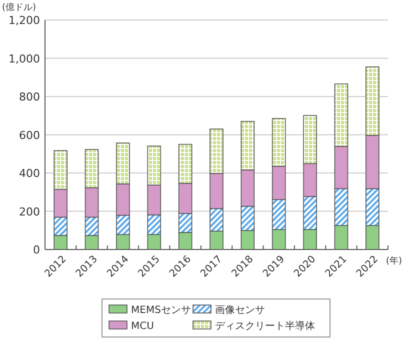 The width and height of the screenshot is (403, 347). Describe the element at coordinates (24, 20) in the screenshot. I see `y-tick-label: 1,200` at that location.